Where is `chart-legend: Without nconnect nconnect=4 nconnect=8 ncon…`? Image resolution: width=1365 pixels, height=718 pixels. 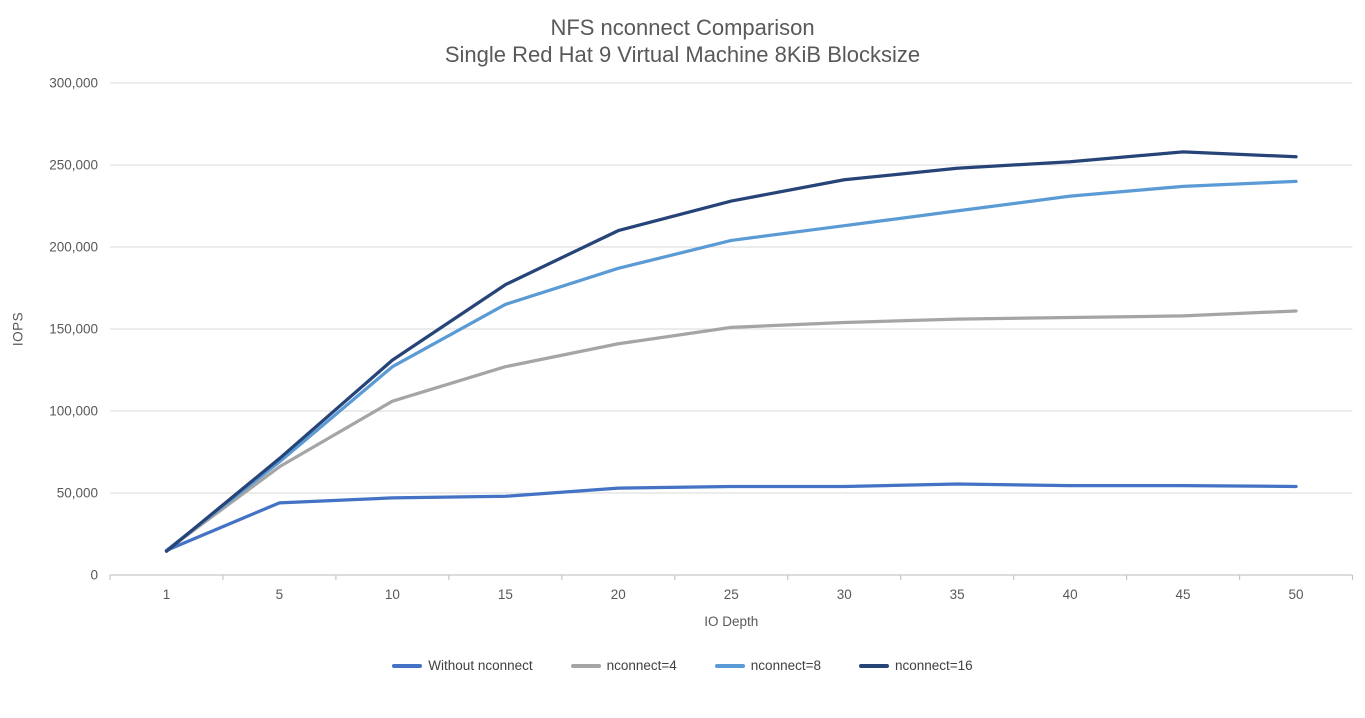
chart-legend: Without nconnect nconnect=4 nconnect=8 ncon… is located at coordinates (682, 665).